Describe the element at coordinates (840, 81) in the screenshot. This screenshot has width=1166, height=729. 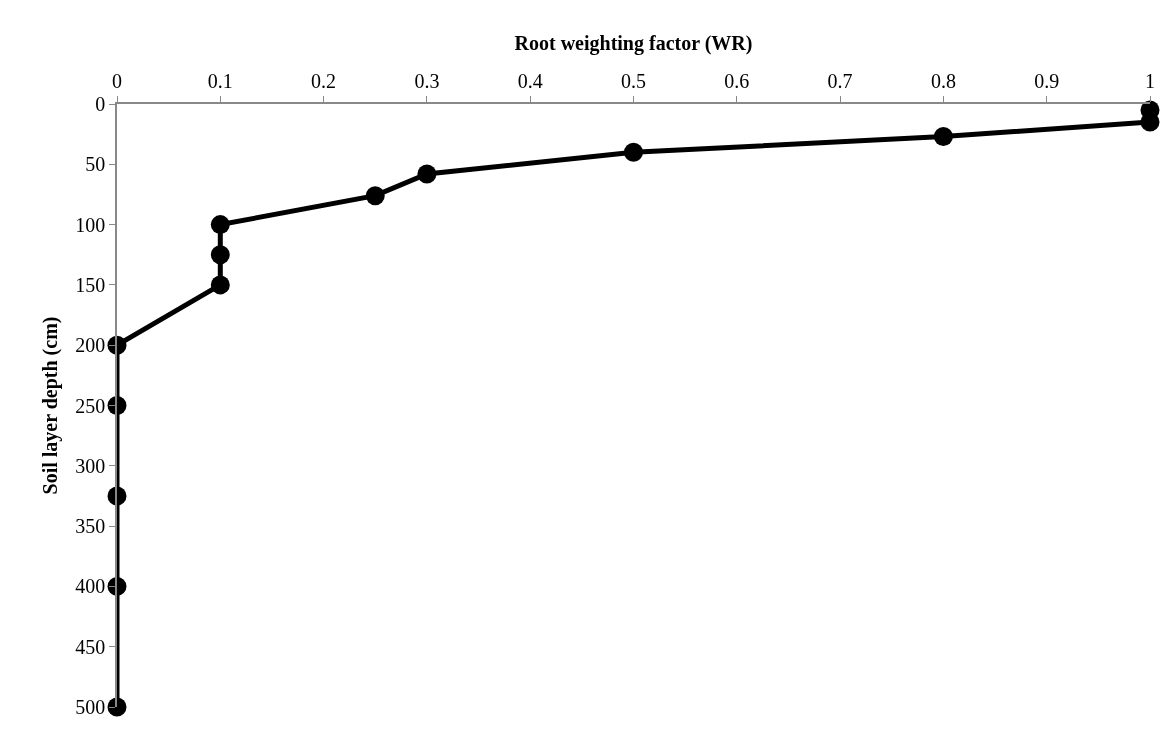
I see `x-tick-label: 0.7` at that location.